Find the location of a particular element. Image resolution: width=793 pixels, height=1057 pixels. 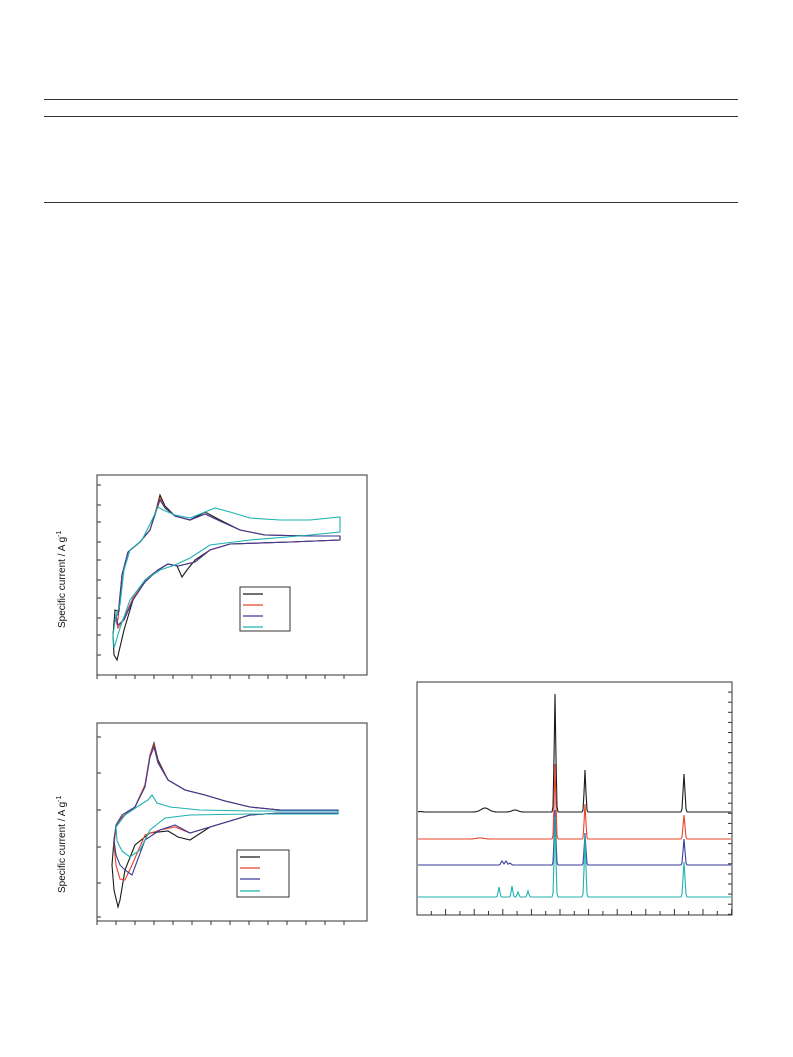

xrd-series-black is located at coordinates (574, 753).